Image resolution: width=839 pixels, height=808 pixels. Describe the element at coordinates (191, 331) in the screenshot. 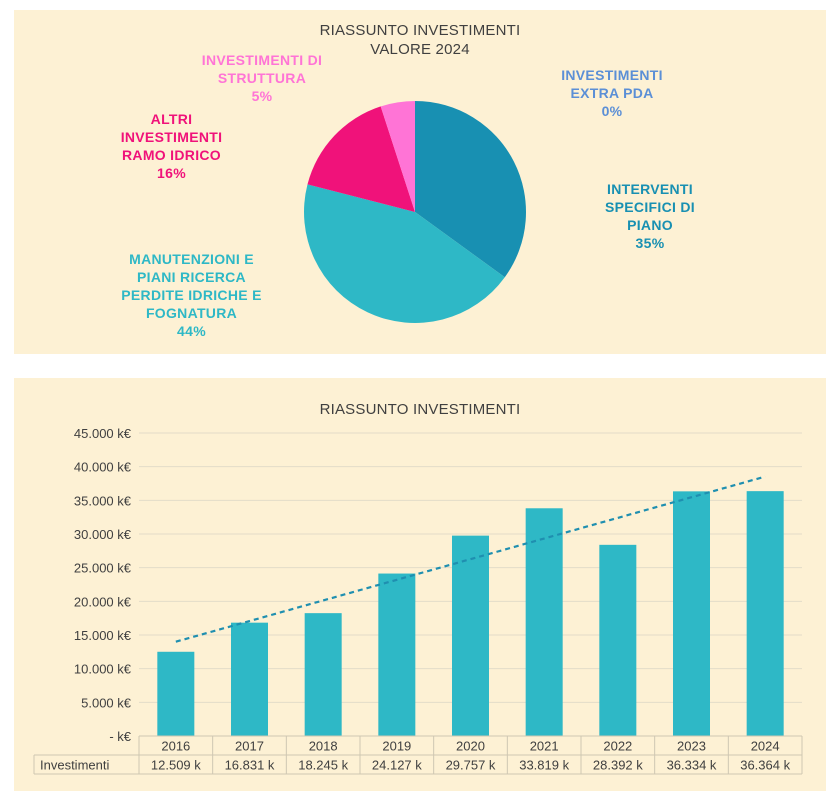

I see `pie-label-manutenzioni-pct: 44%` at that location.